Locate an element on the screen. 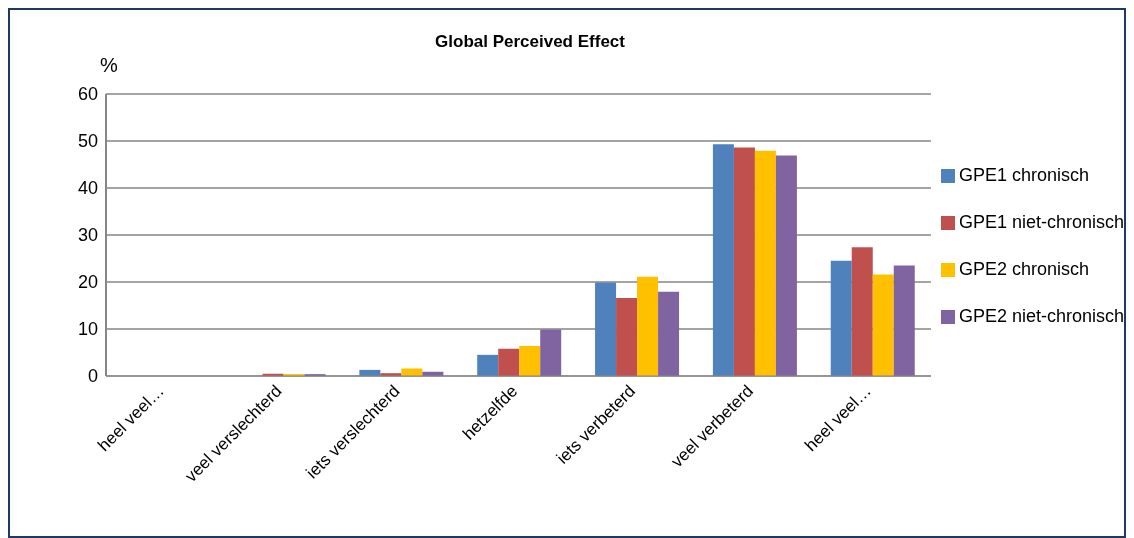  legend-label: GPE1 niet-chronisch is located at coordinates (1041, 222).